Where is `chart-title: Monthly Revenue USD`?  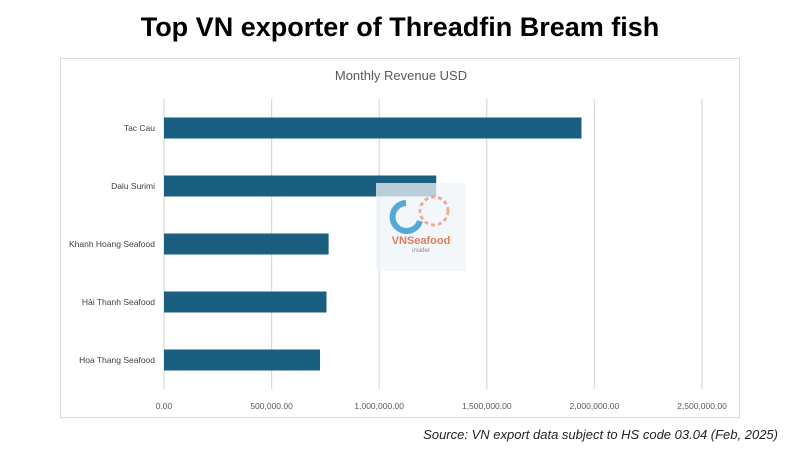
chart-title: Monthly Revenue USD is located at coordinates (401, 75).